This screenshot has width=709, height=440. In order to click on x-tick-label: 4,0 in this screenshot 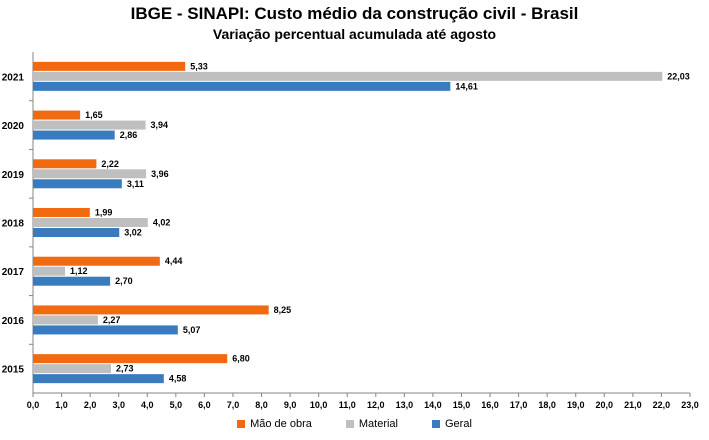, I will do `click(147, 405)`.